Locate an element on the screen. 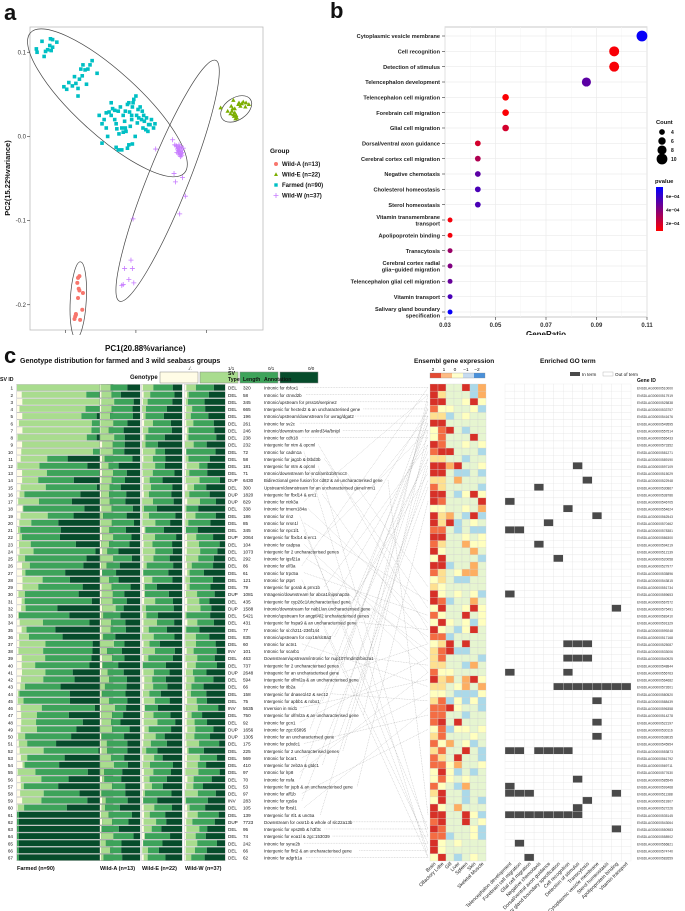 The height and width of the screenshot is (911, 685). expression-scale-tick: 2 is located at coordinates (433, 370).